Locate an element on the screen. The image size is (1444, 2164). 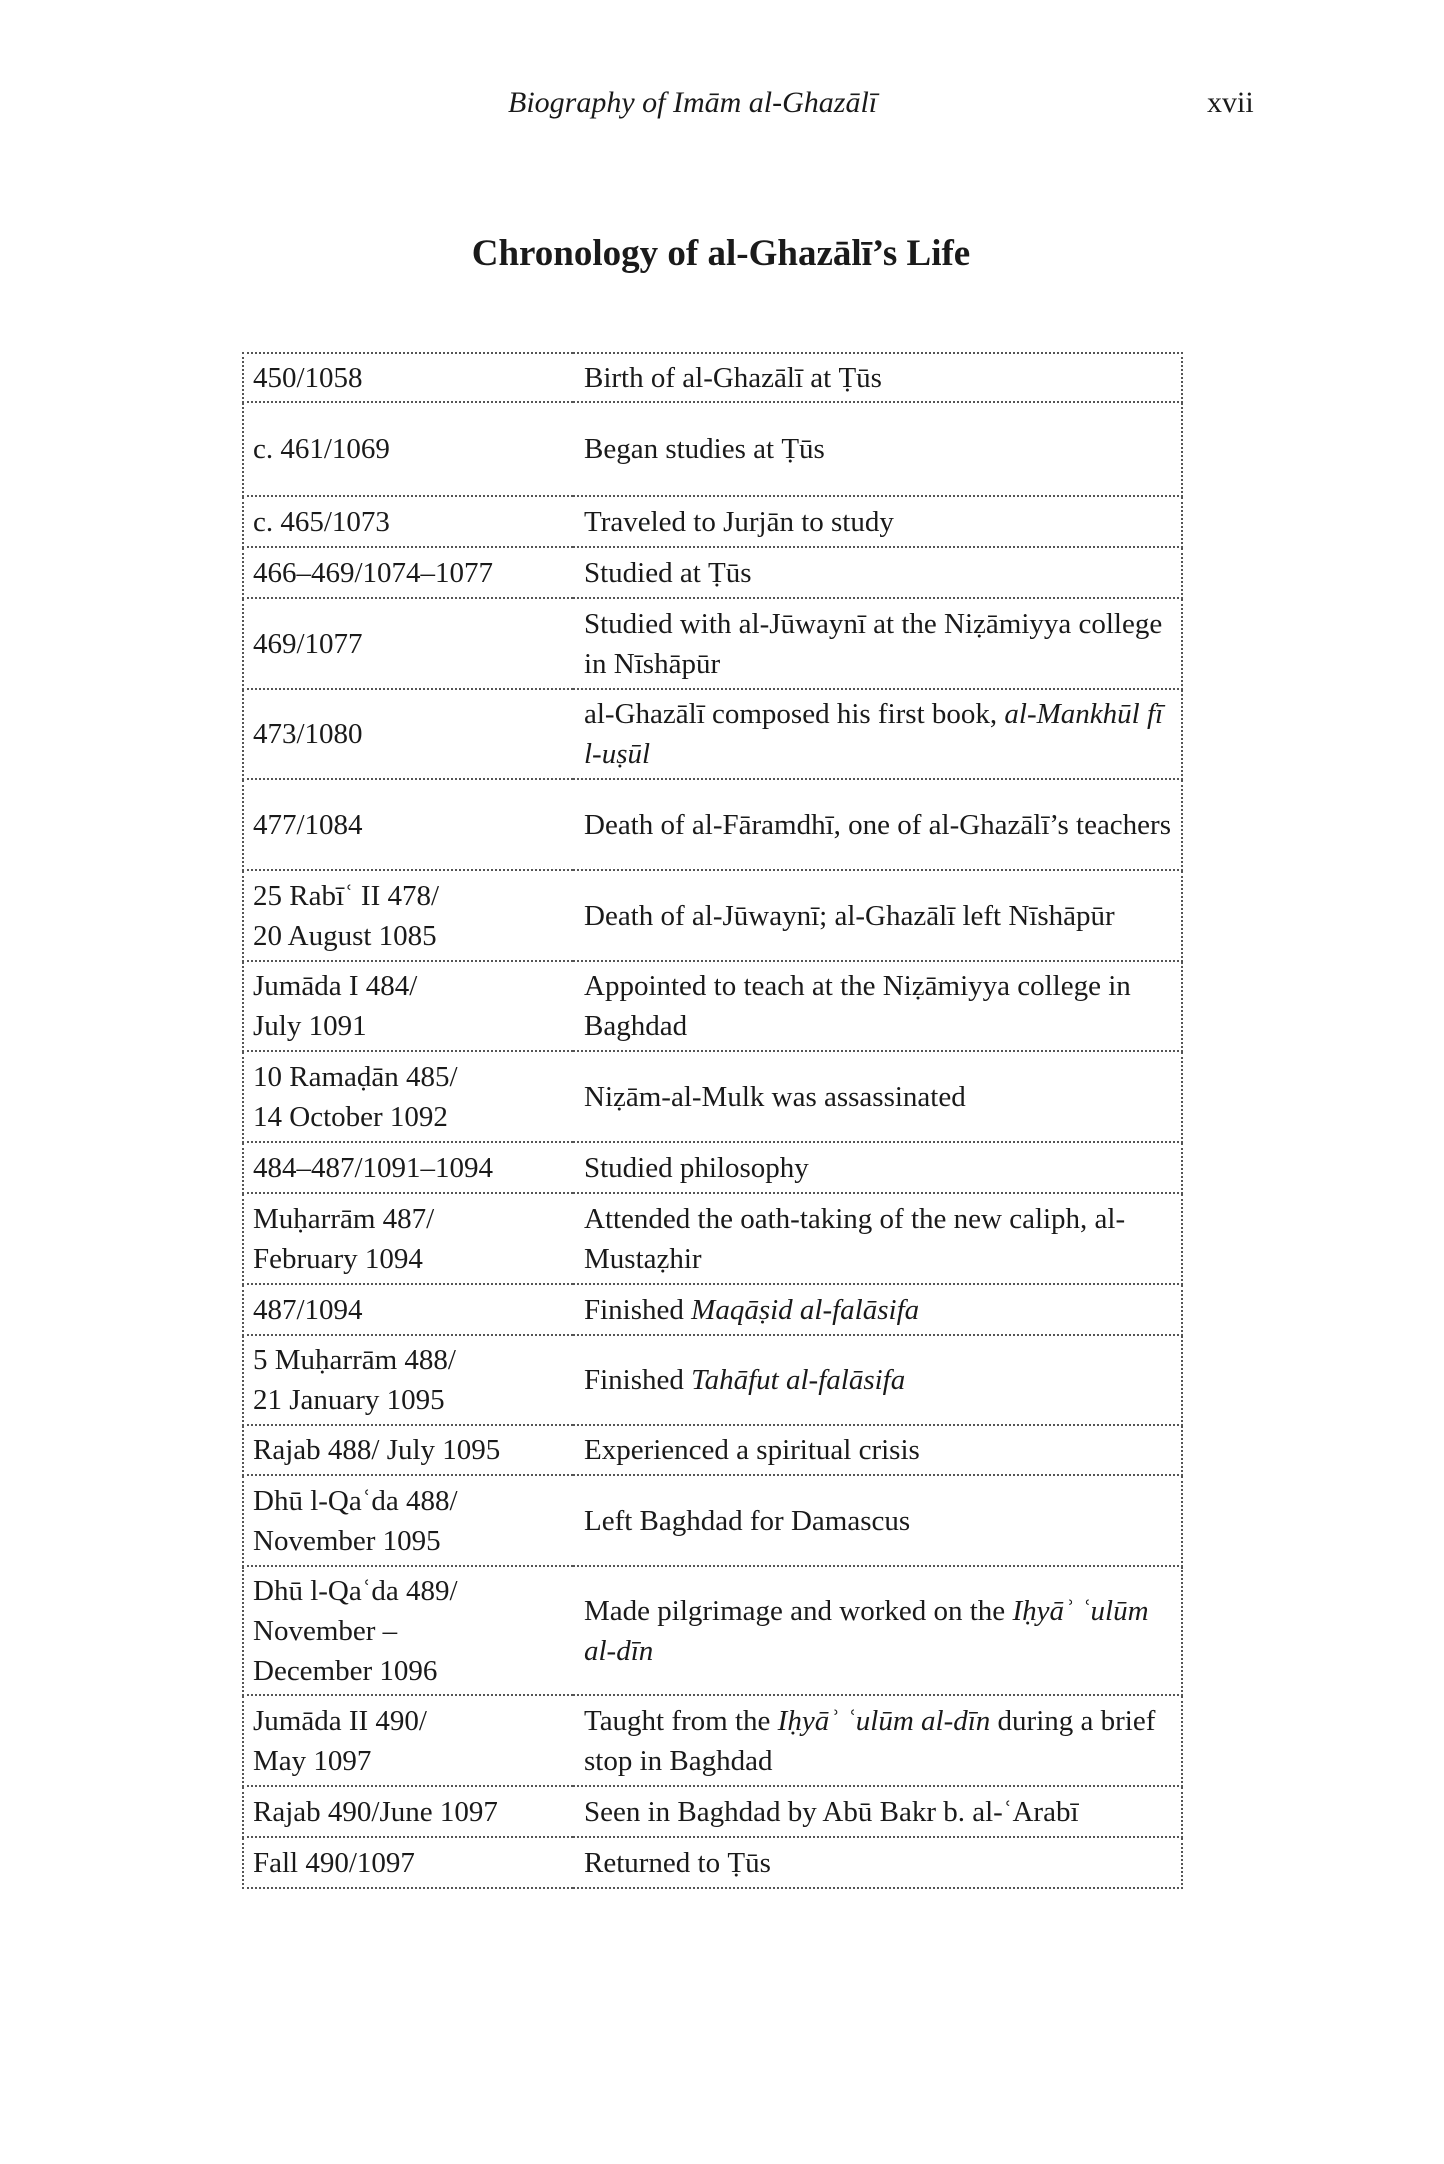
date-cell: 10 Ramaḍān 485/14 October 1092 is located at coordinates (407, 1096).